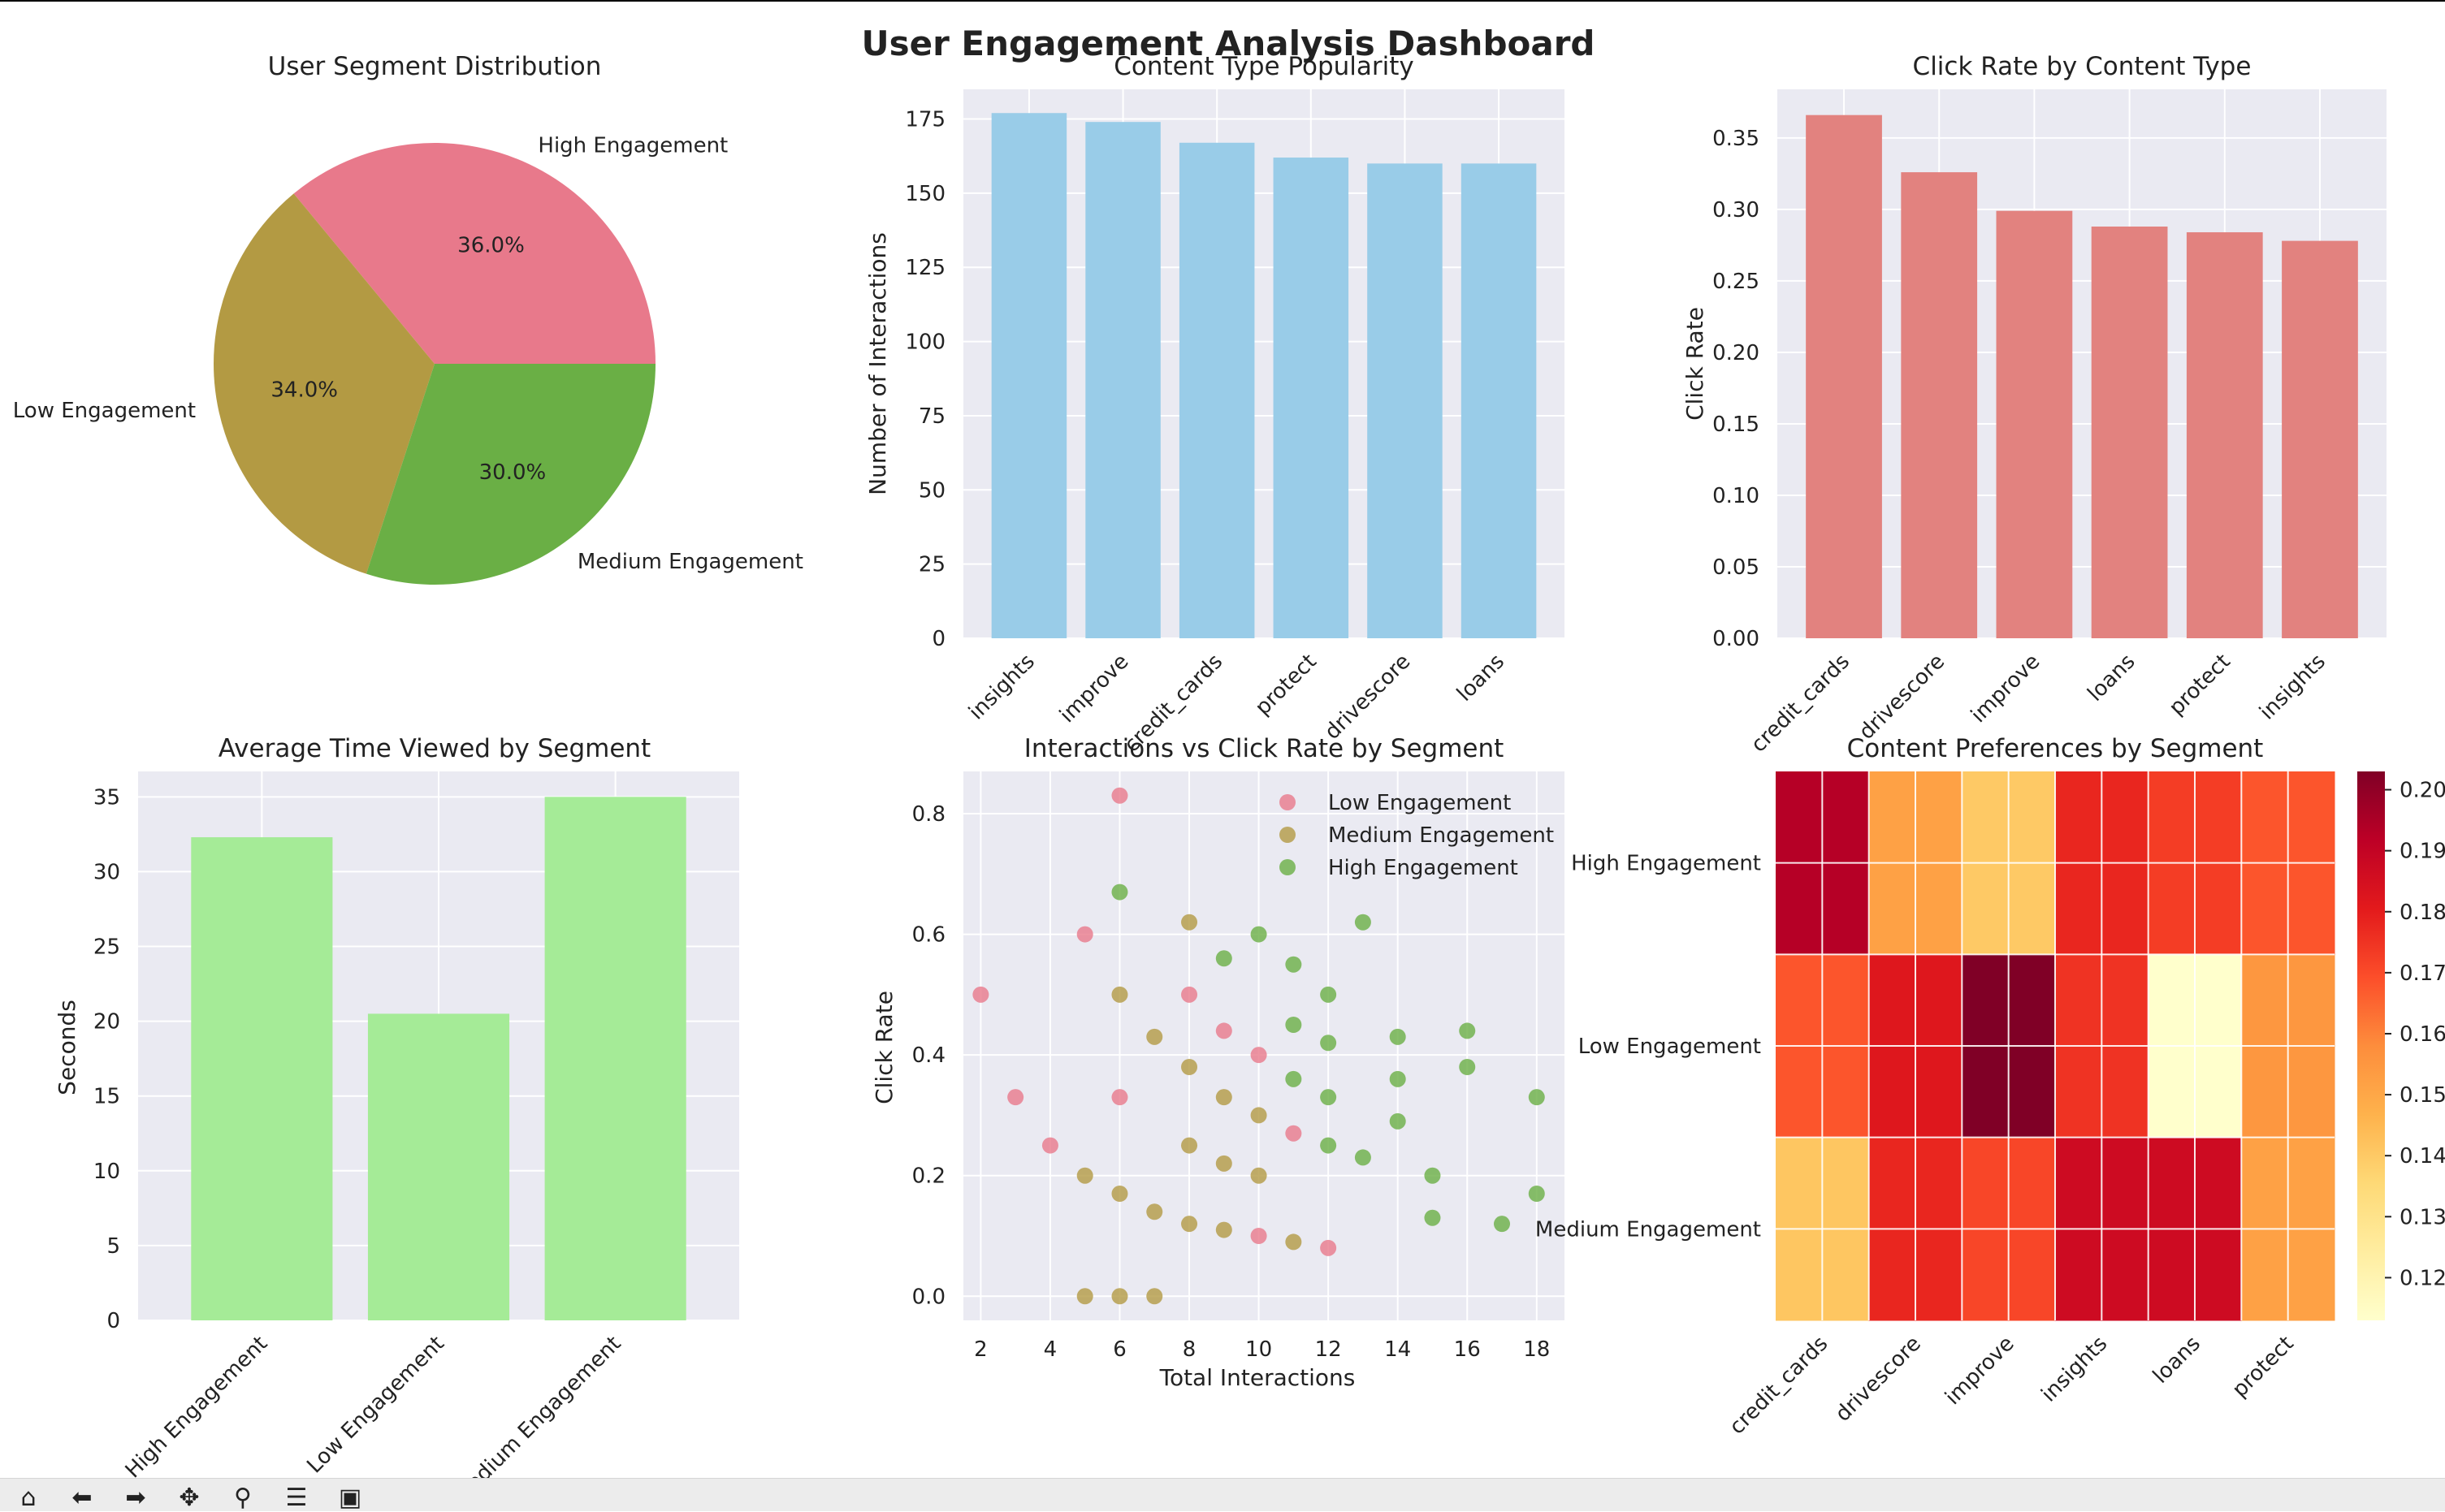  What do you see at coordinates (1980, 1371) in the screenshot?
I see `heatmap-column-label: improve` at bounding box center [1980, 1371].